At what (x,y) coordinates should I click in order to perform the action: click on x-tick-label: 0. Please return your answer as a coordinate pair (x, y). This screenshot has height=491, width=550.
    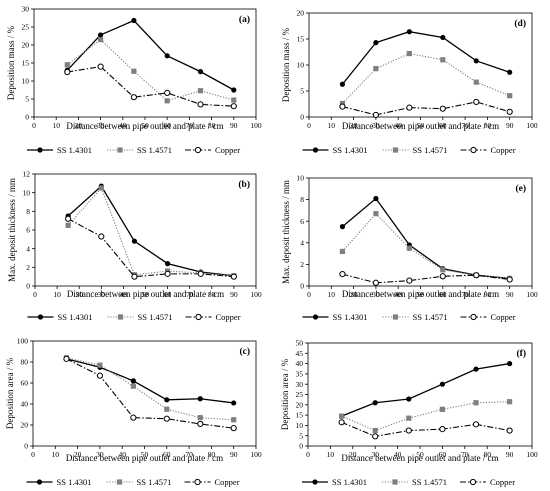
    Looking at the image, I should click on (308, 454).